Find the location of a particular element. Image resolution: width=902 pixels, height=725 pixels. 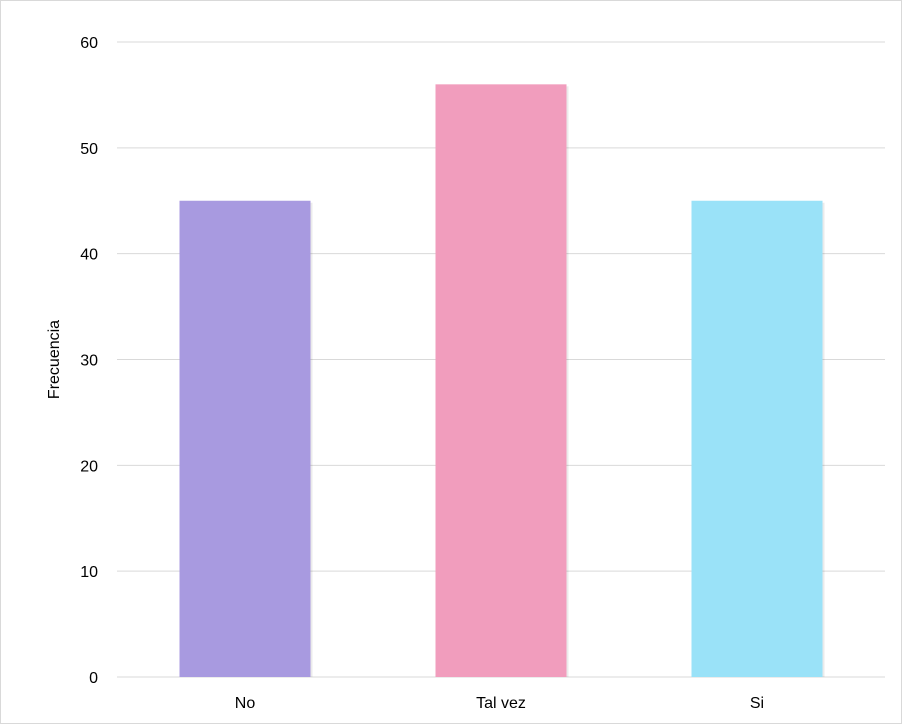

y-tick-label: 30 is located at coordinates (89, 361).